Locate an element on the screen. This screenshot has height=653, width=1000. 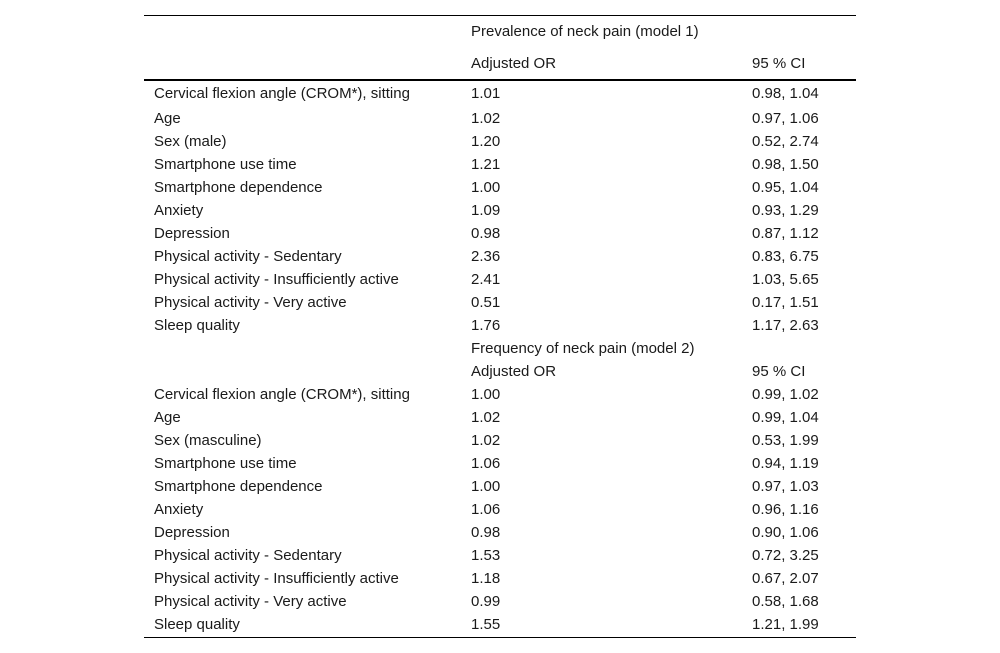
ci-value: 0.99, 1.04 is located at coordinates (785, 417).